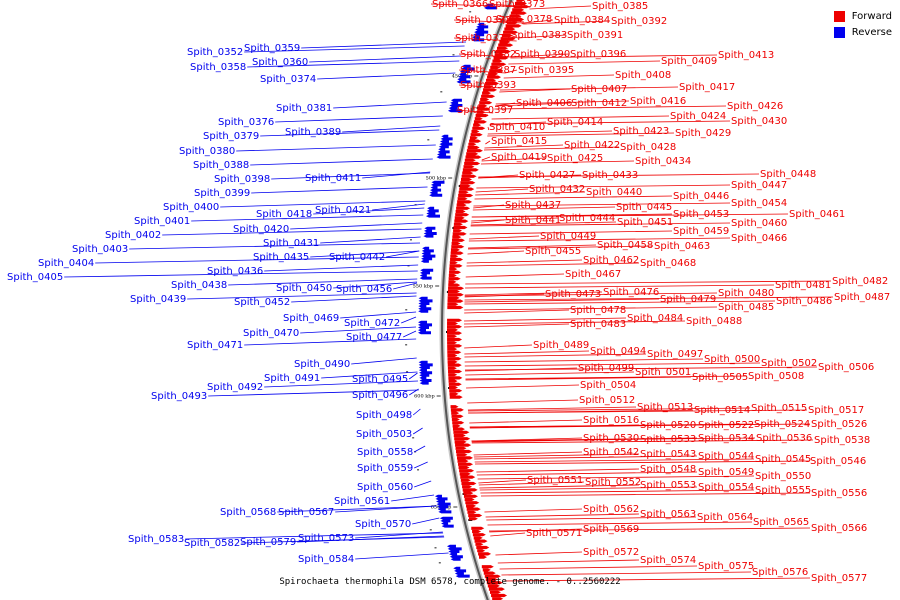 This screenshot has height=600, width=900. Describe the element at coordinates (668, 263) in the screenshot. I see `forward-gene-label: Spith_0468` at that location.